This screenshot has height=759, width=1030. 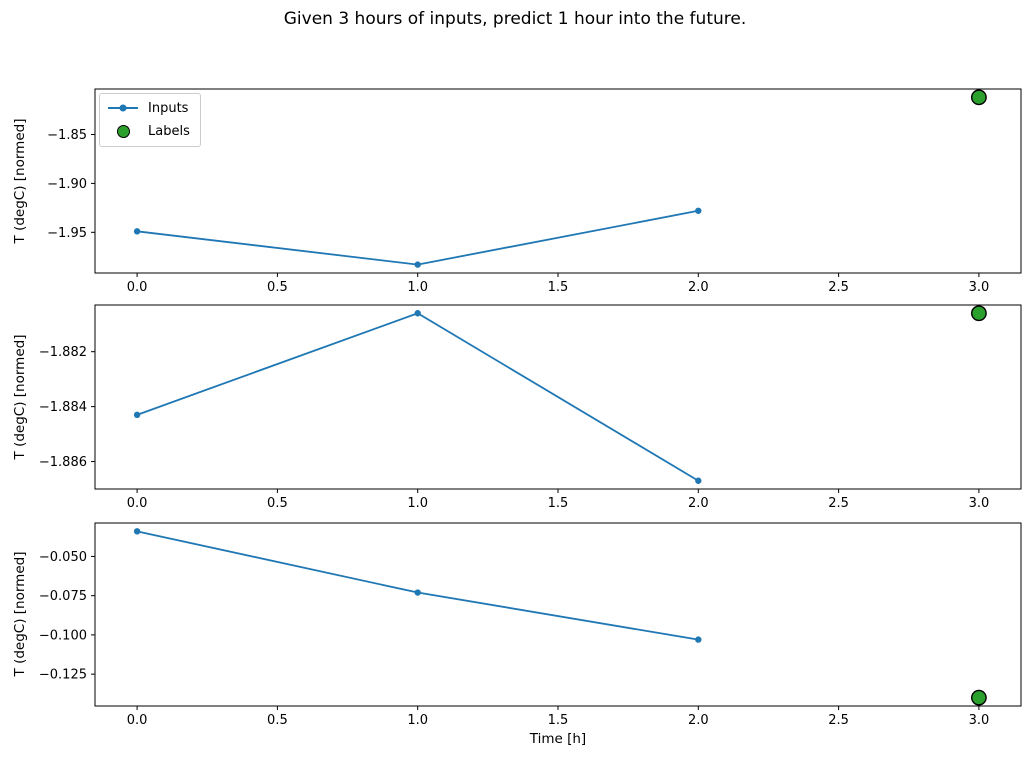 What do you see at coordinates (63, 352) in the screenshot?
I see `y-tick-label: −1.882` at bounding box center [63, 352].